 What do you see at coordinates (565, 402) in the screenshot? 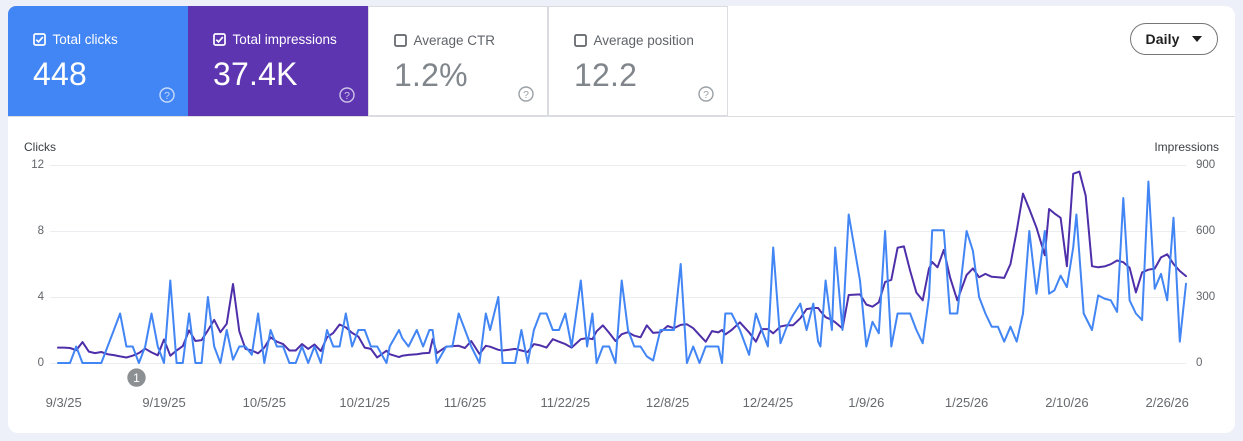
I see `svg-text: 11/22/25` at bounding box center [565, 402].